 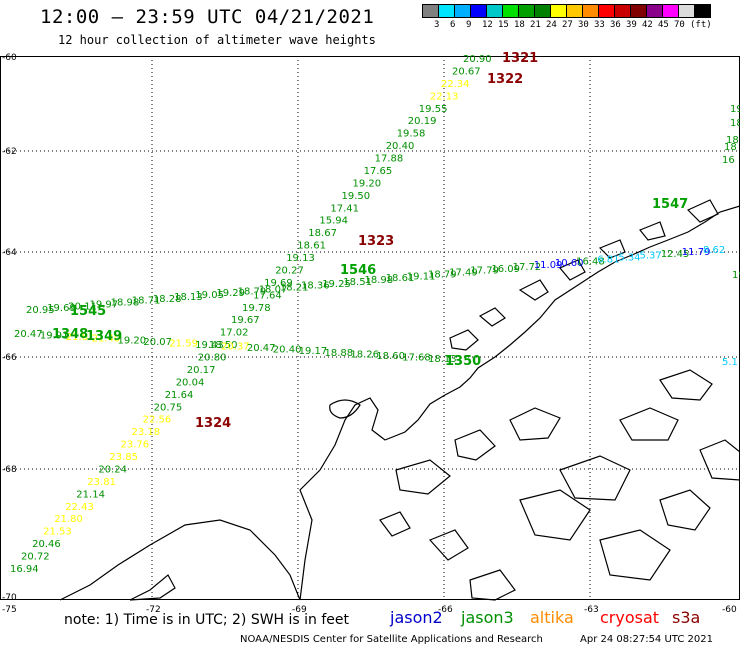 What do you see at coordinates (132, 340) in the screenshot?
I see `wave-height-1350: 19.20` at bounding box center [132, 340].